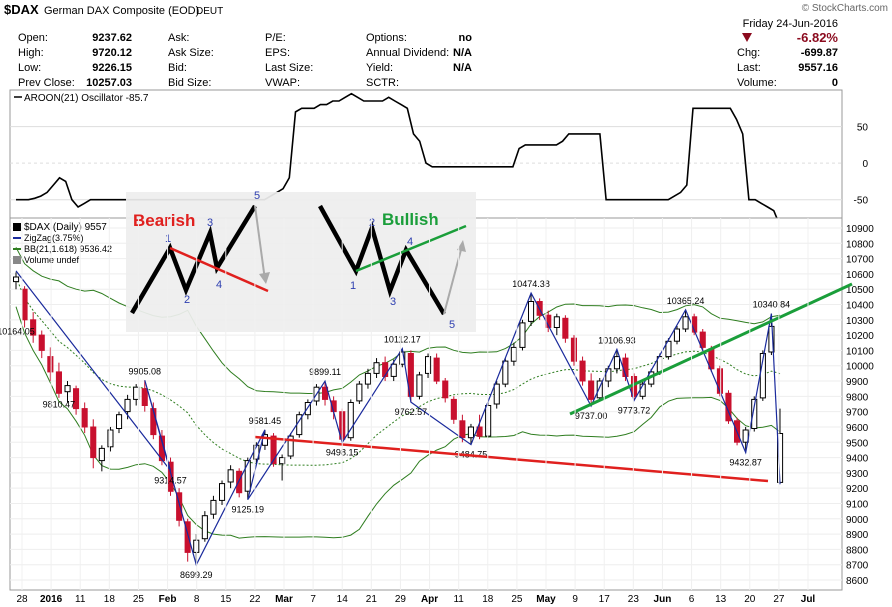  What do you see at coordinates (860, 260) in the screenshot?
I see `price-tick-label: 10700` at bounding box center [860, 260].